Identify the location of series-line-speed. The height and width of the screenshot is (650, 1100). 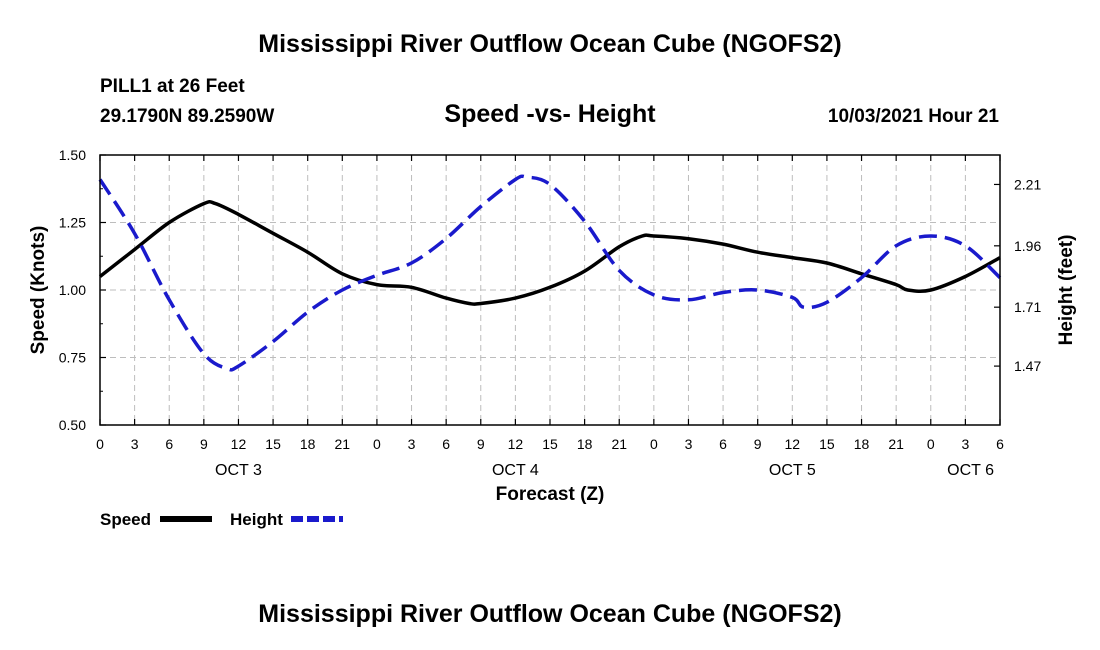
(549, 252).